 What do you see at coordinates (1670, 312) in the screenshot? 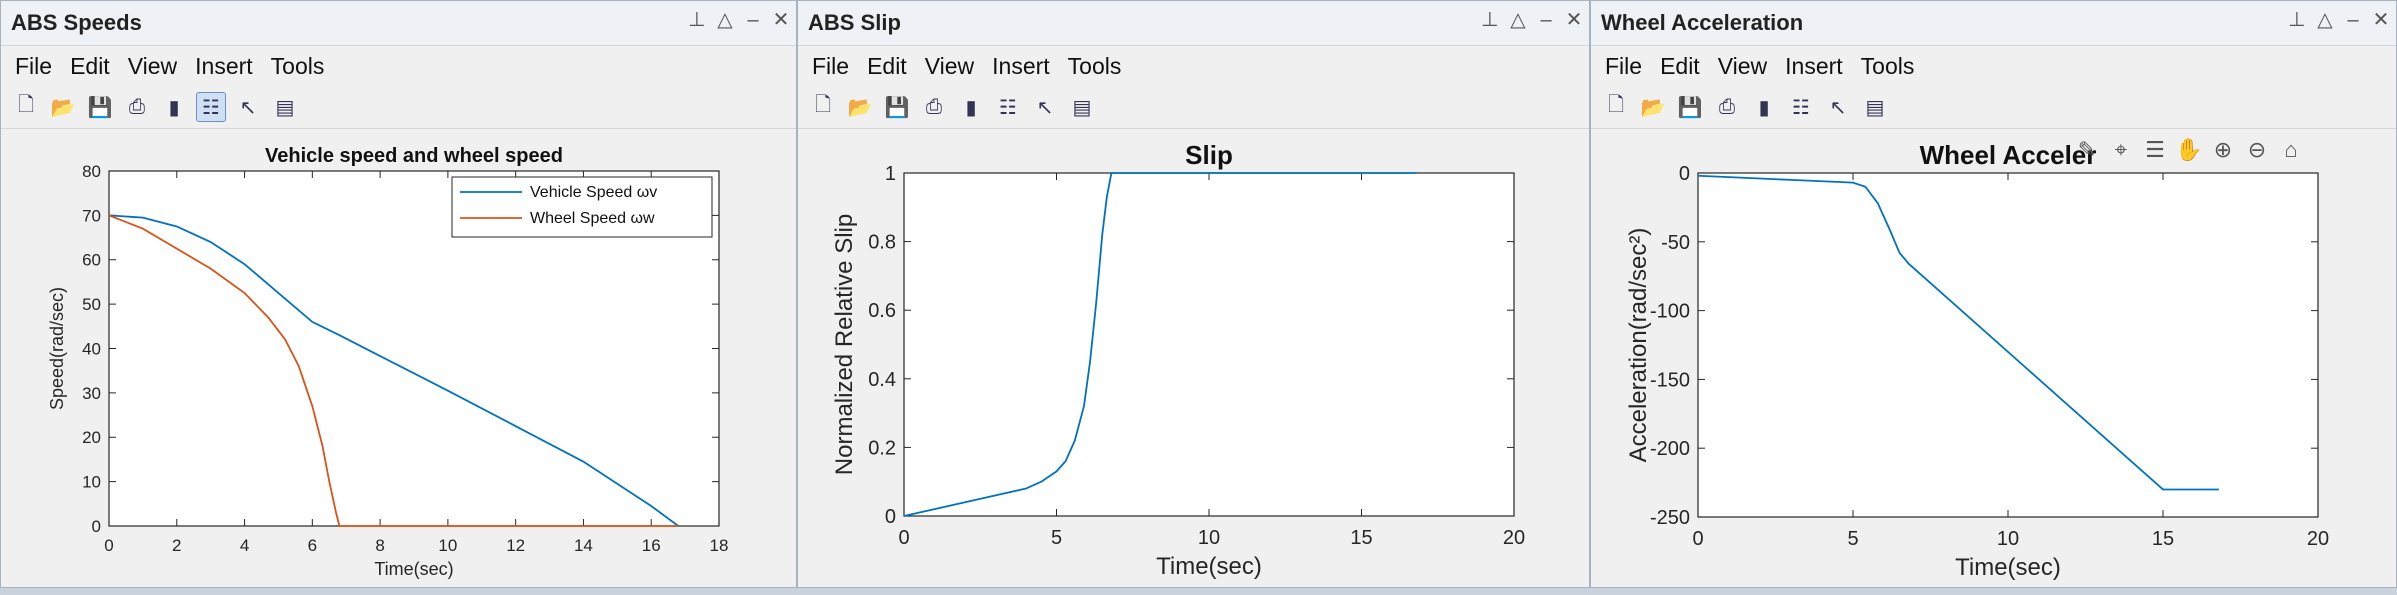
I see `y-tick-label: -100` at bounding box center [1670, 312].